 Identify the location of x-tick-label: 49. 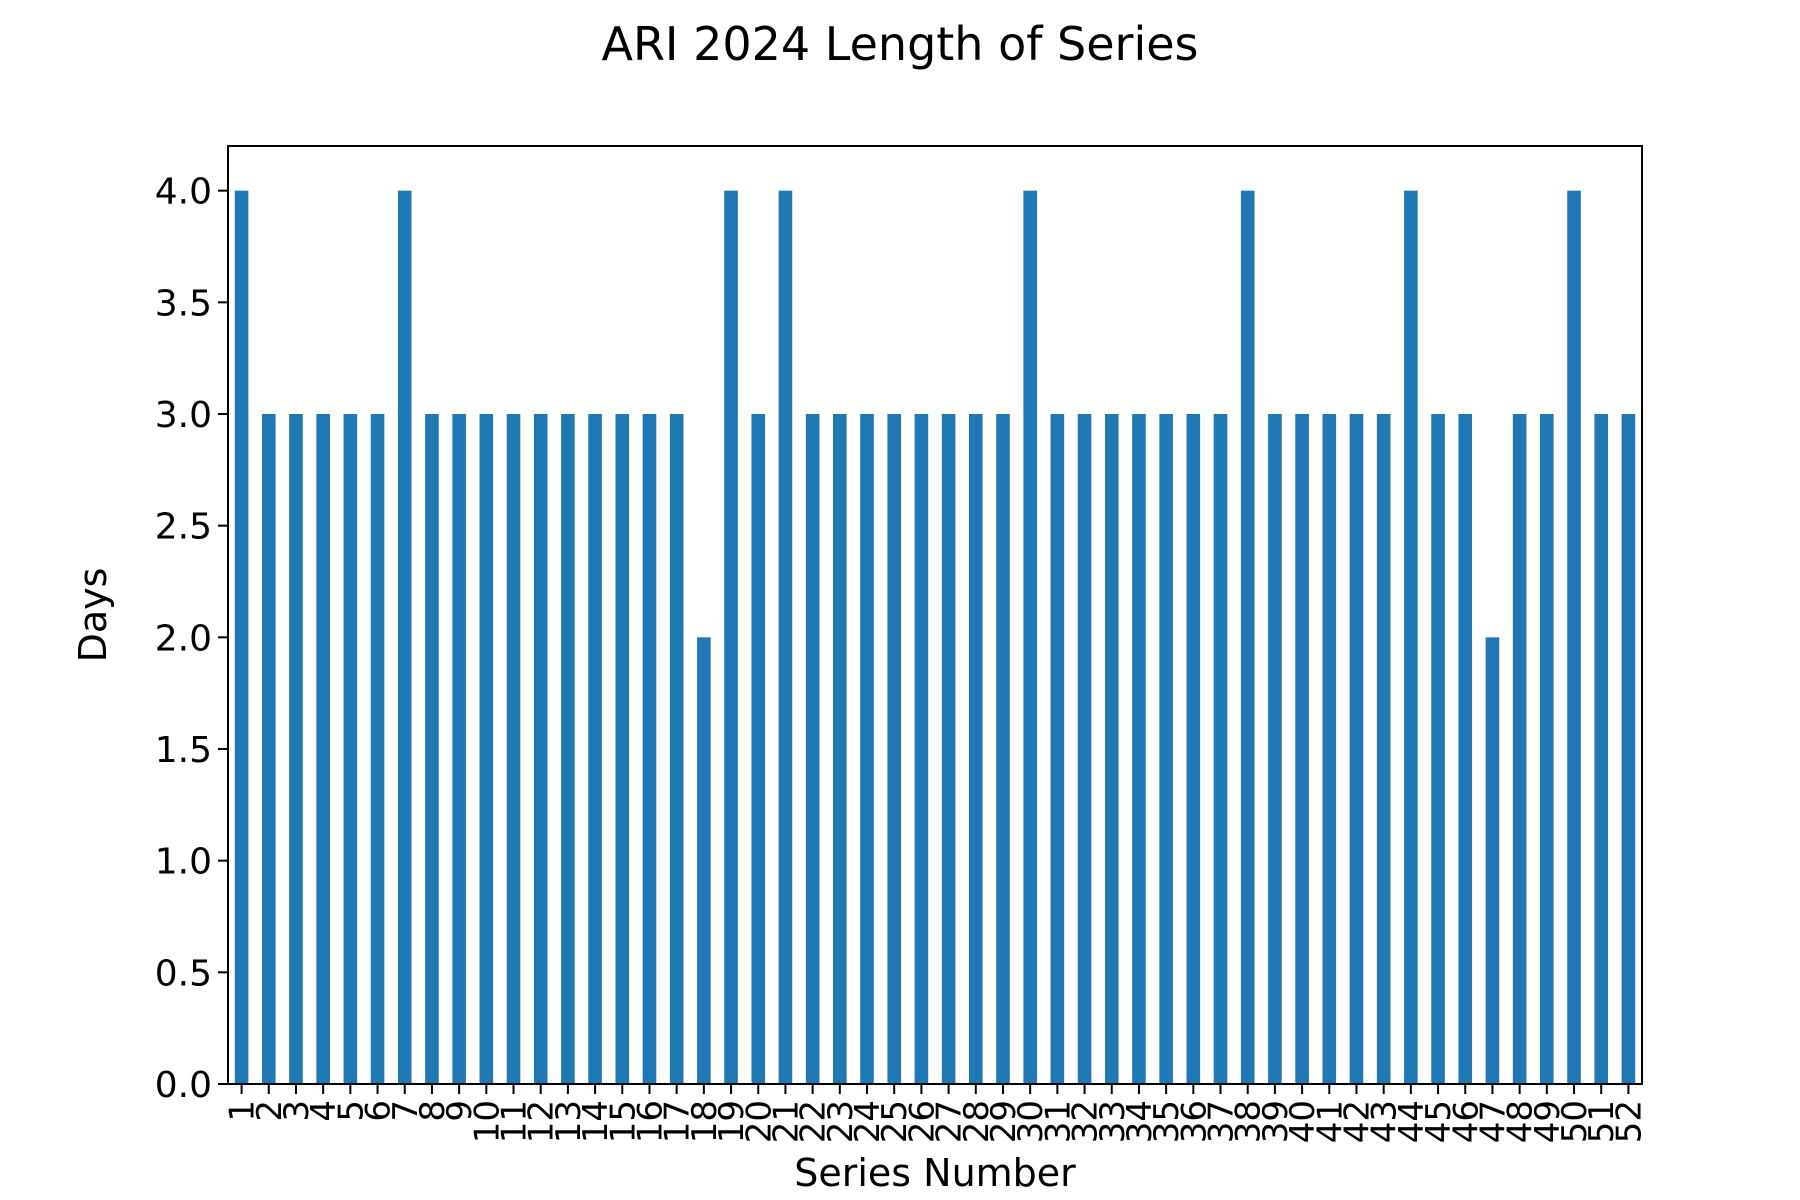
(1548, 1121).